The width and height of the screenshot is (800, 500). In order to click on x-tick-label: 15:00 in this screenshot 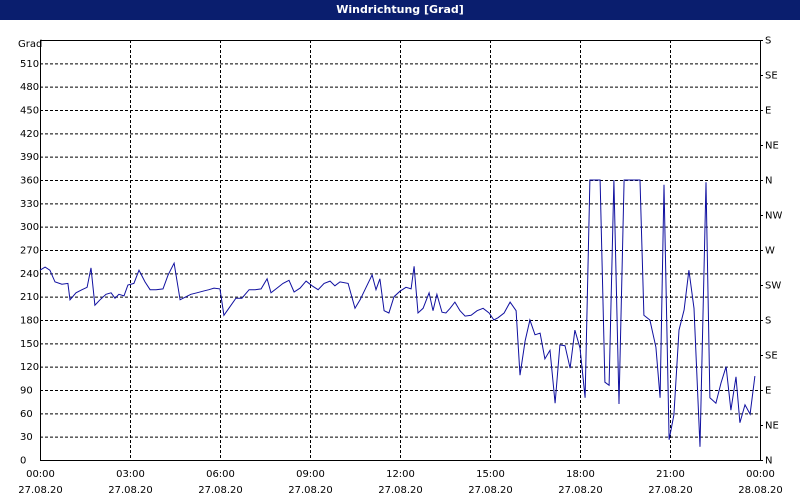, I will do `click(490, 474)`.